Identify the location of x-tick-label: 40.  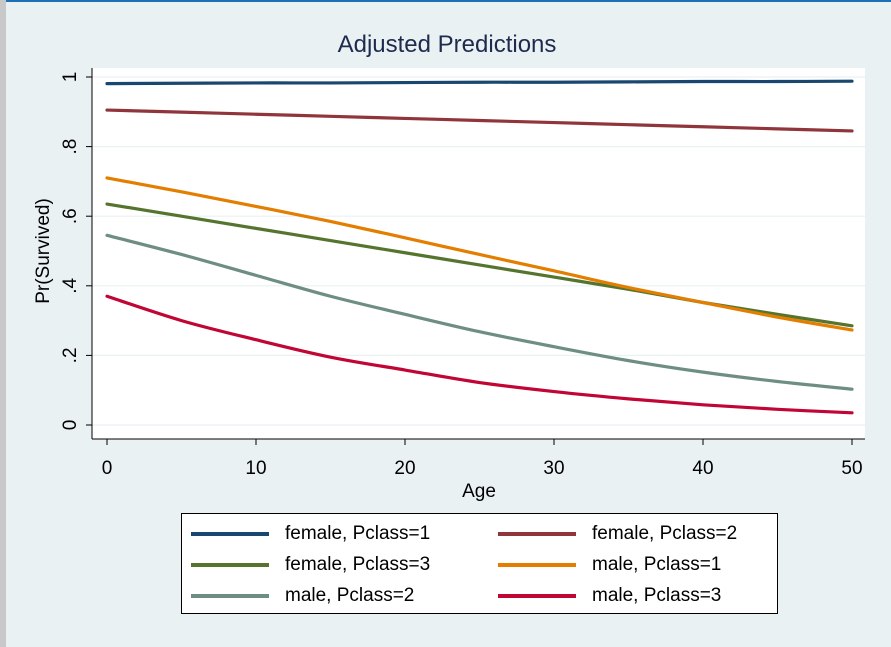
(702, 468).